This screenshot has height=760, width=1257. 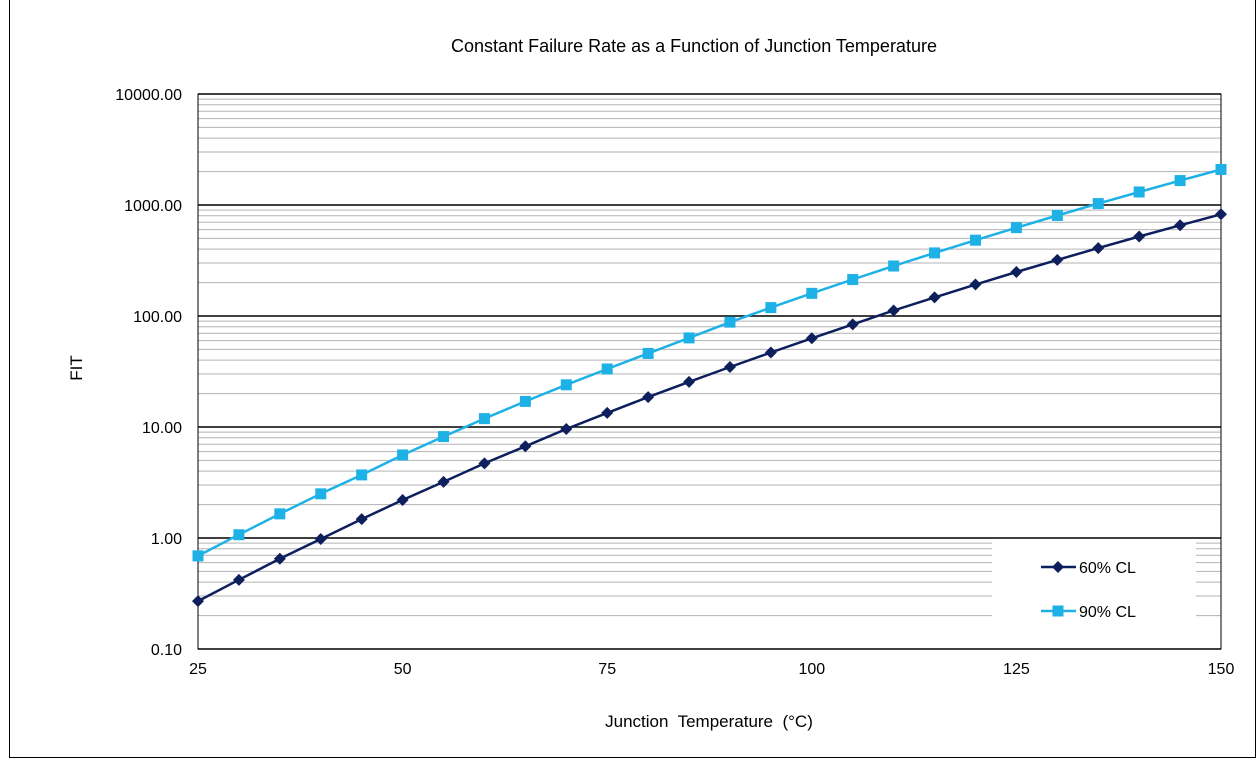 What do you see at coordinates (153, 206) in the screenshot?
I see `y-tick-label: 1000.00` at bounding box center [153, 206].